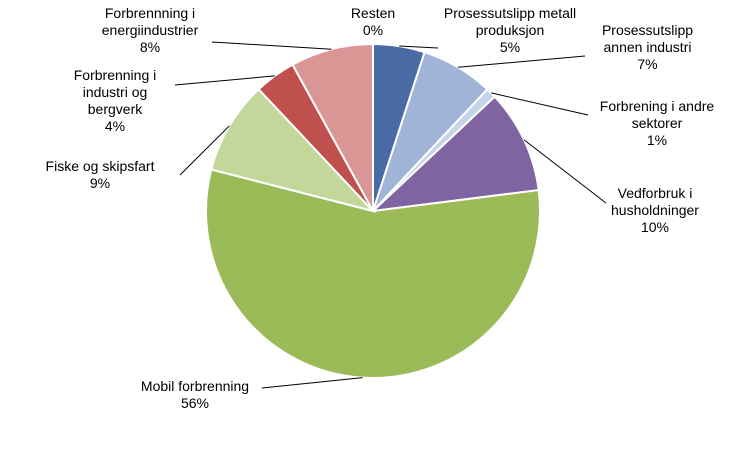 This screenshot has height=450, width=750. I want to click on value-label: 56%, so click(195, 403).